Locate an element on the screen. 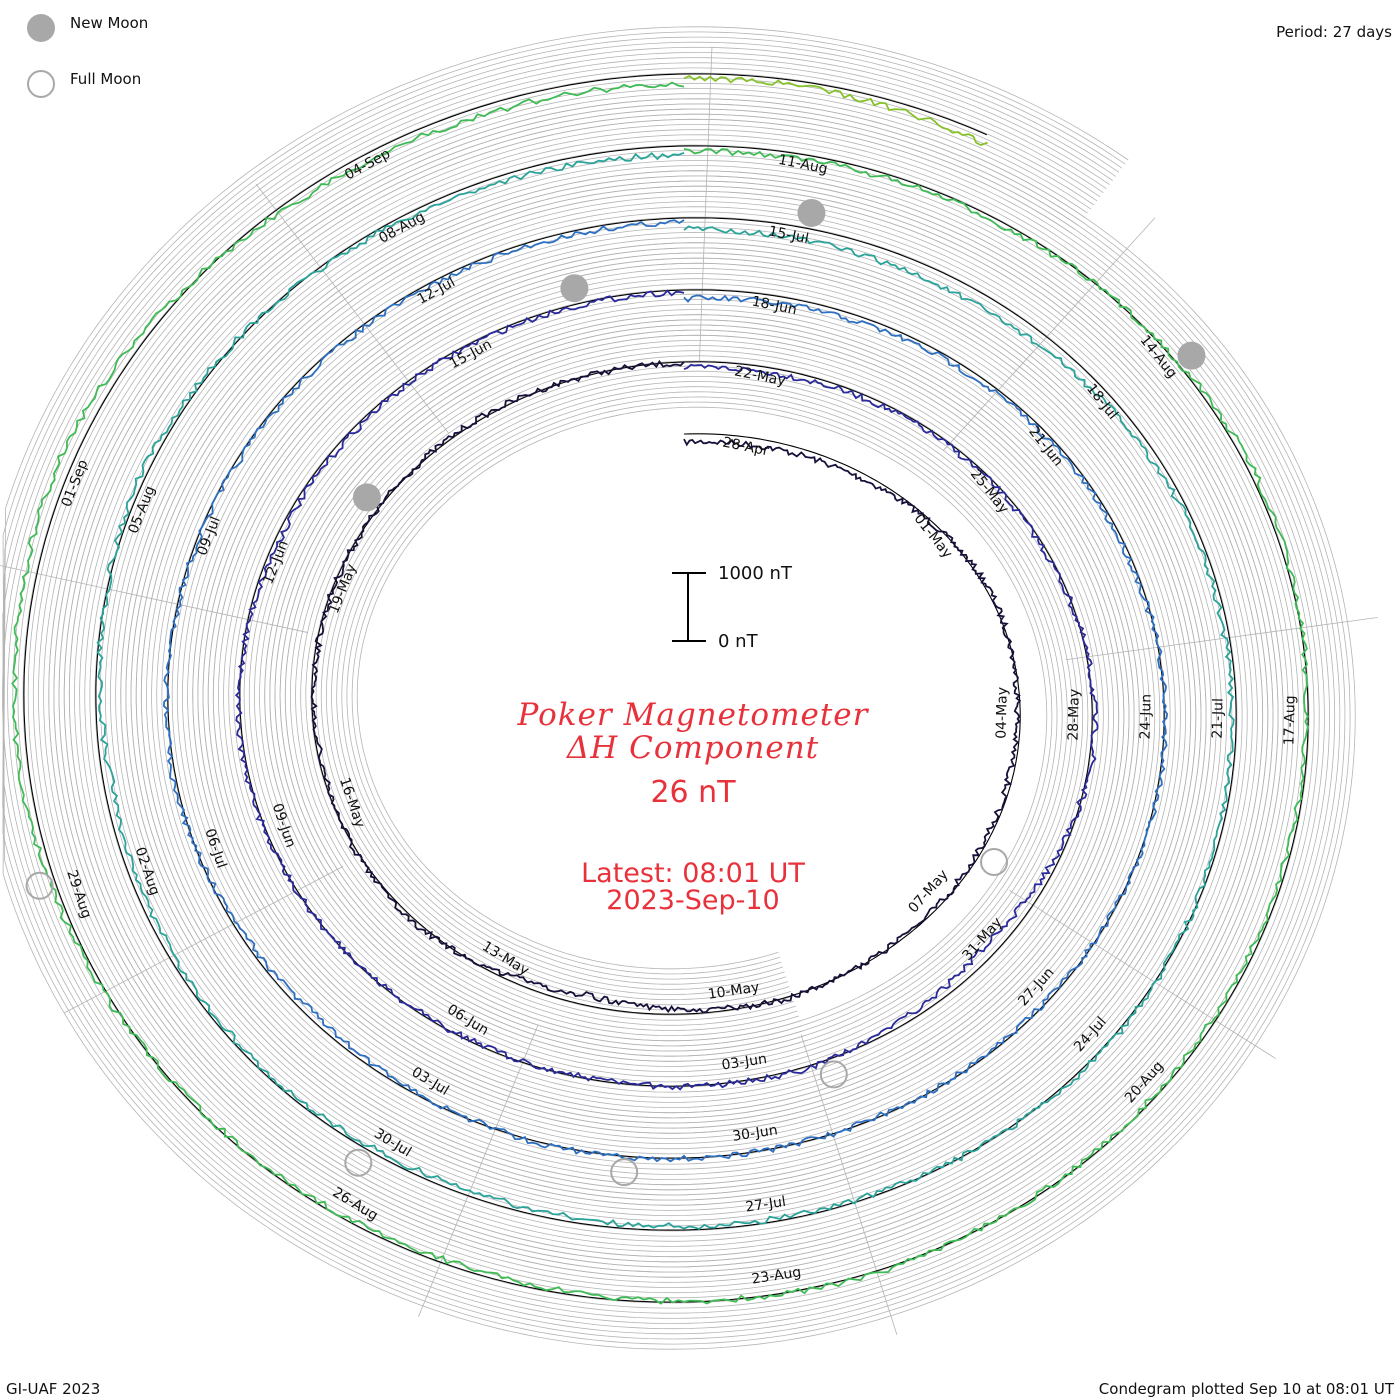 This screenshot has width=1400, height=1400. plotted-timestamp: Condegram plotted Sep 10 at 08:01 UT is located at coordinates (1246, 1389).